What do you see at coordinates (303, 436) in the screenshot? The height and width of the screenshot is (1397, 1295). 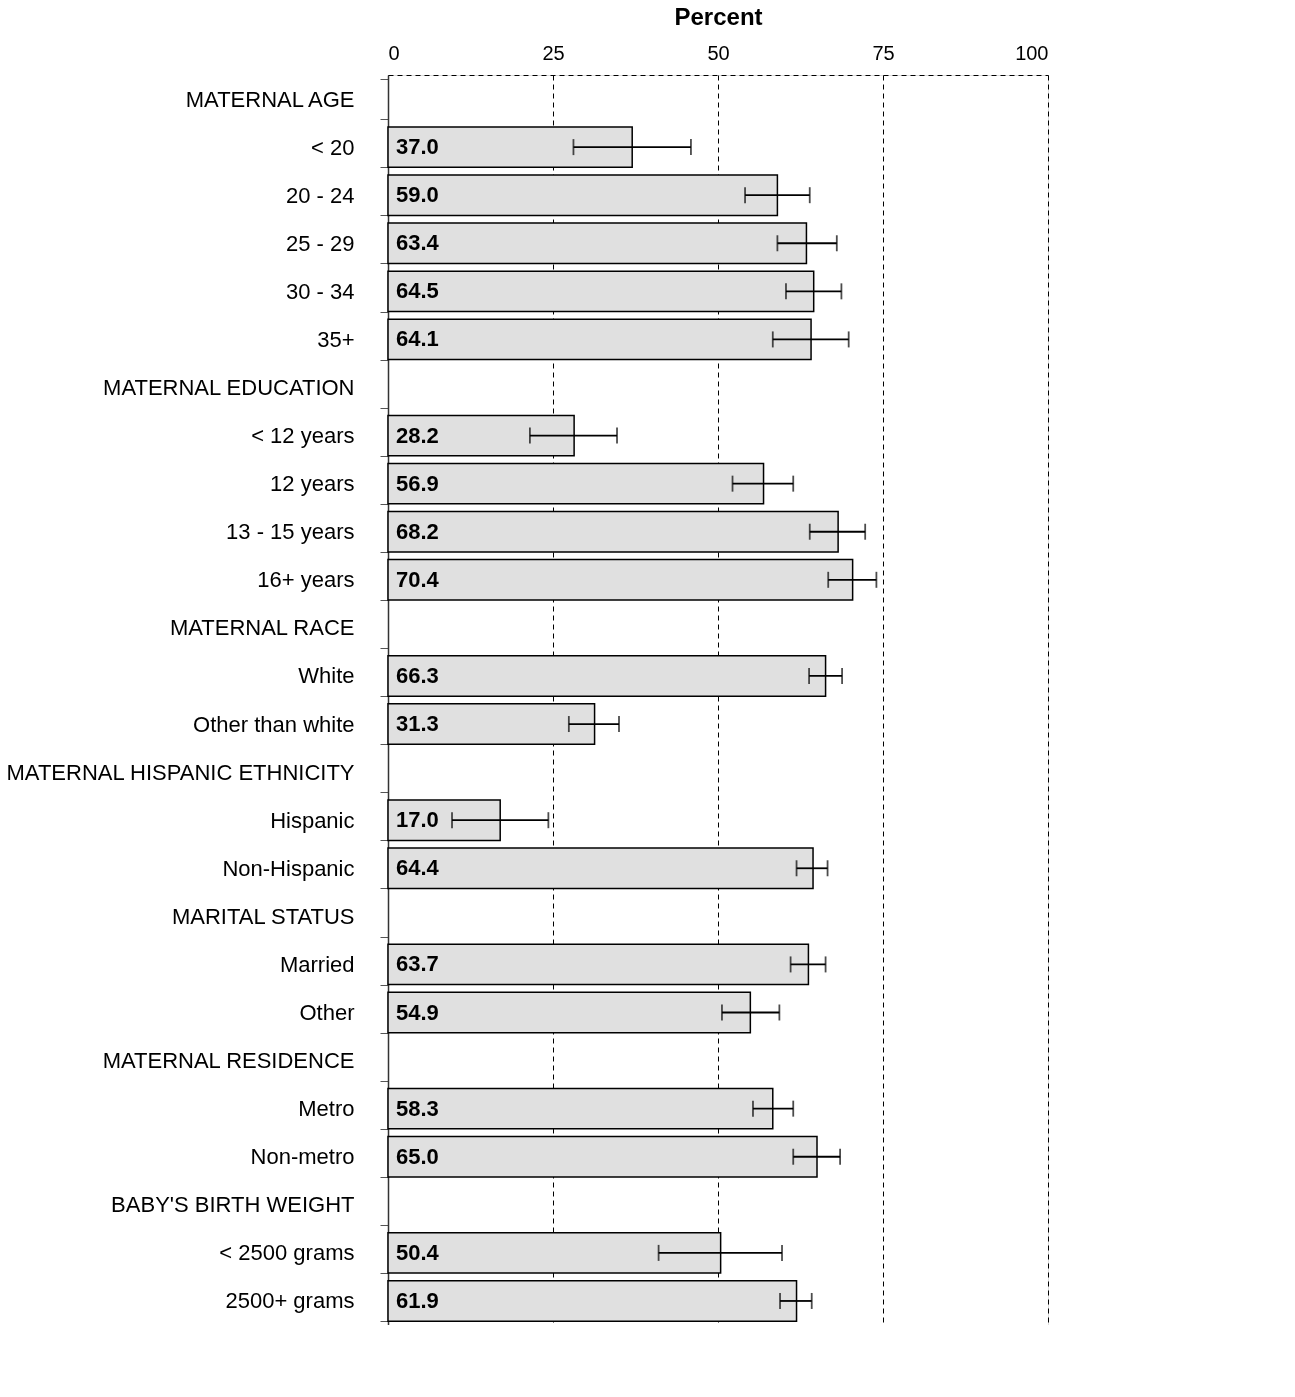 I see `y-tick-label: < 12 years` at bounding box center [303, 436].